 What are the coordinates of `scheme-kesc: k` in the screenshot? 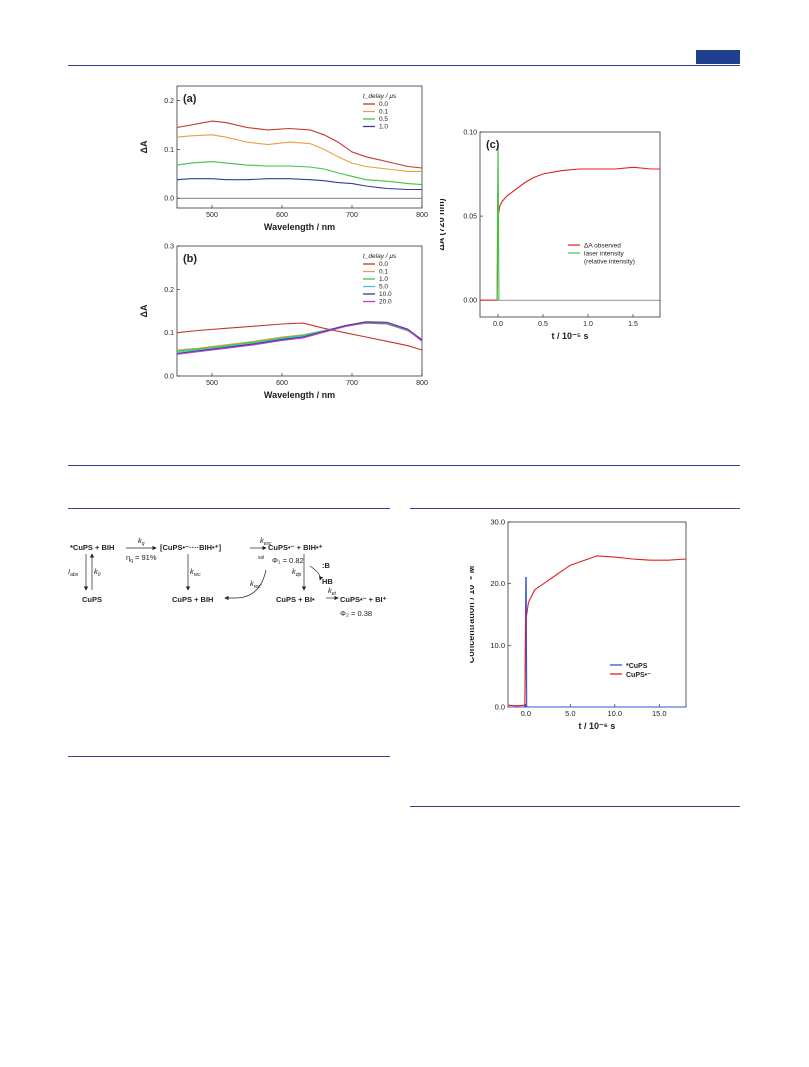 It's located at (262, 540).